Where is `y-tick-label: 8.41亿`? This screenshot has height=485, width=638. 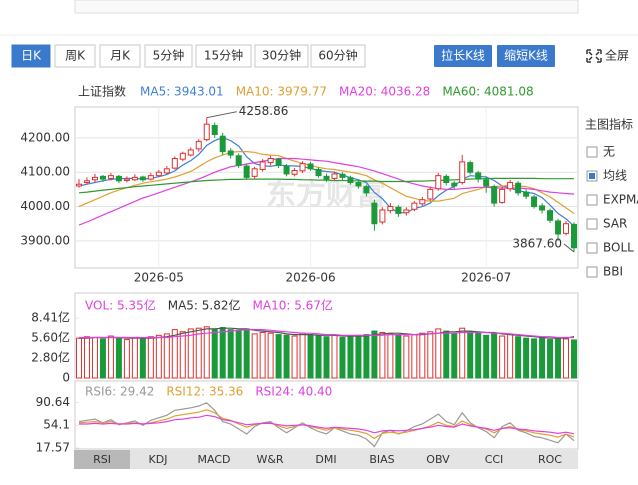
y-tick-label: 8.41亿 is located at coordinates (50, 317).